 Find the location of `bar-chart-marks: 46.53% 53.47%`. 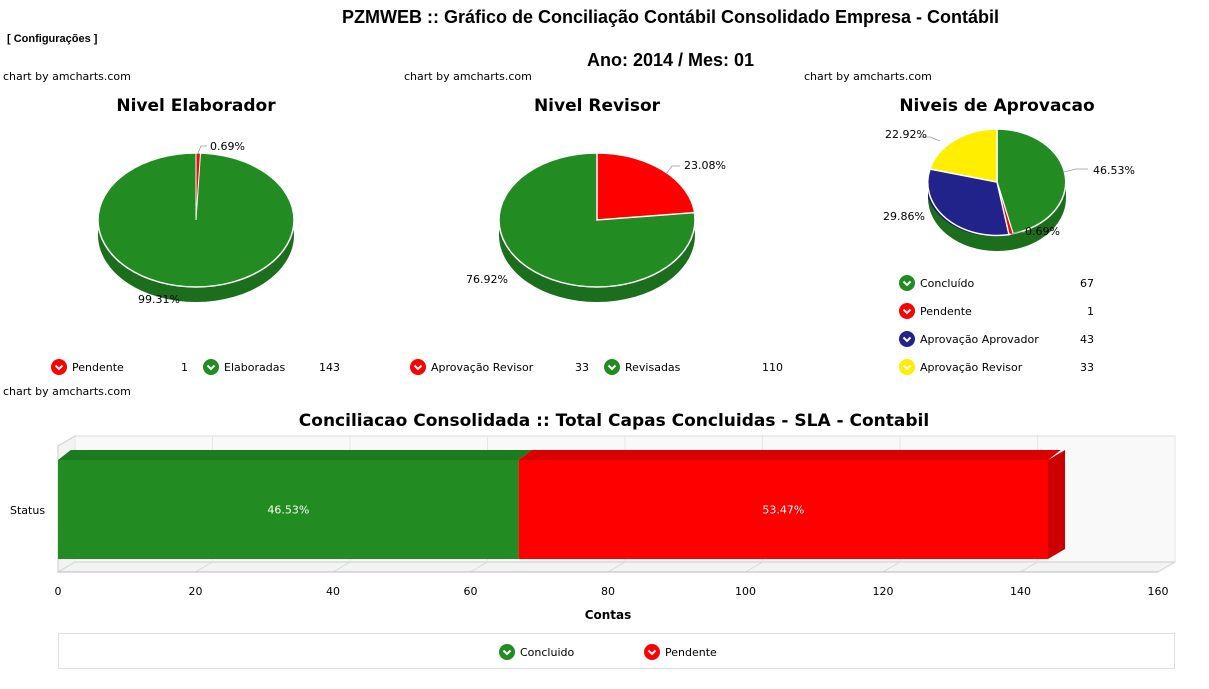

bar-chart-marks: 46.53% 53.47% is located at coordinates (561, 504).